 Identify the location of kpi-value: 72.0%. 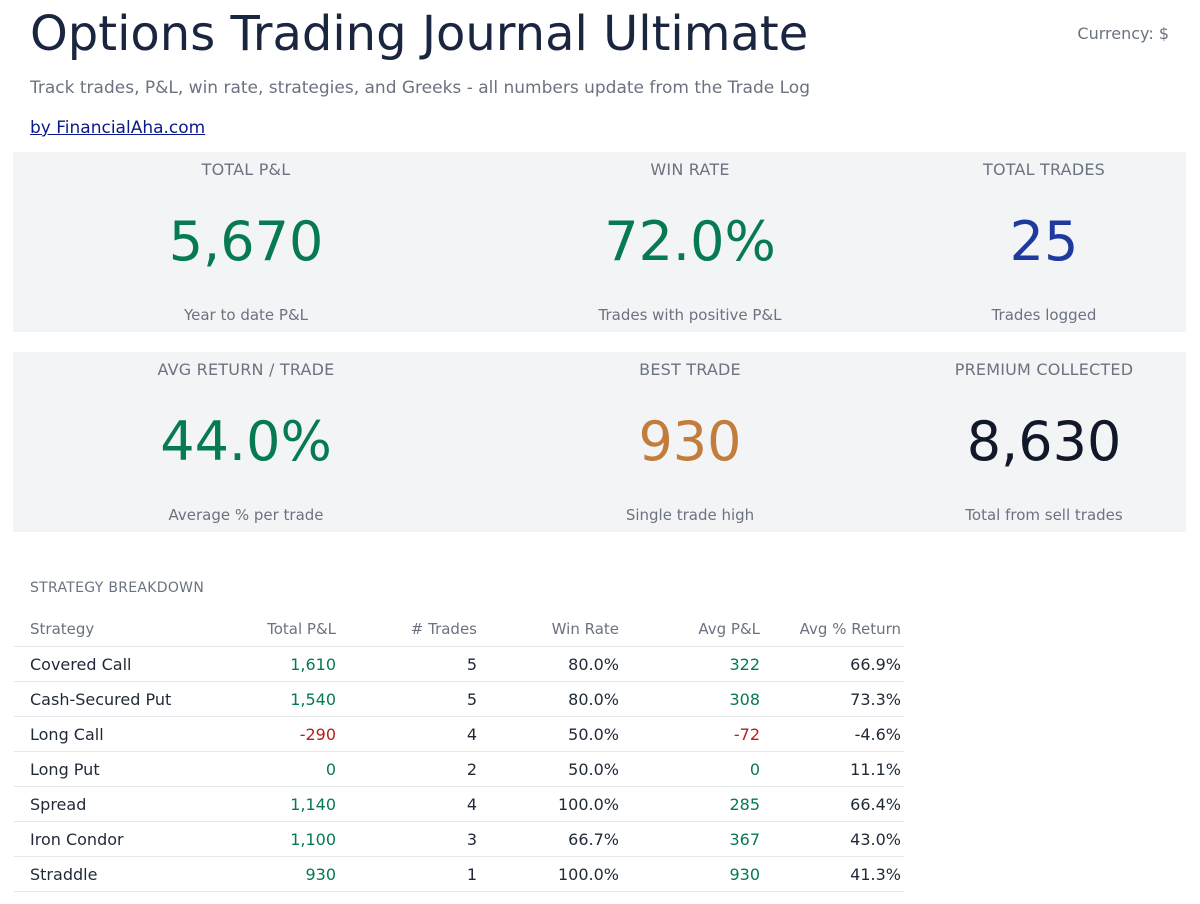
(690, 241).